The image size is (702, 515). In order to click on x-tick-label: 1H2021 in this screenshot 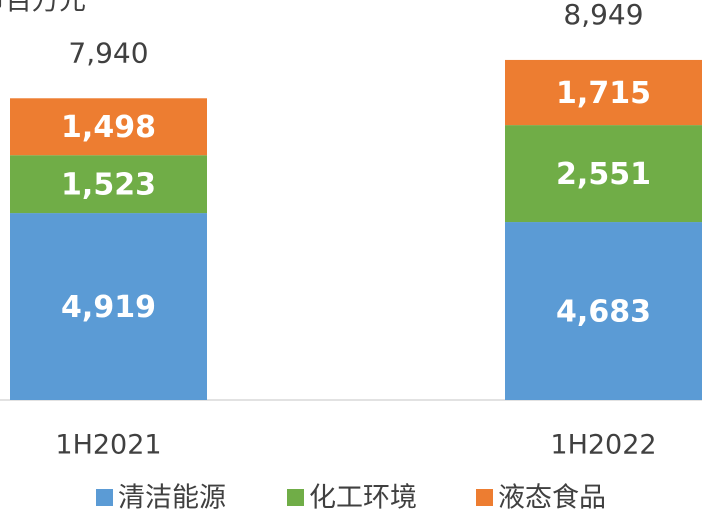, I will do `click(108, 445)`.